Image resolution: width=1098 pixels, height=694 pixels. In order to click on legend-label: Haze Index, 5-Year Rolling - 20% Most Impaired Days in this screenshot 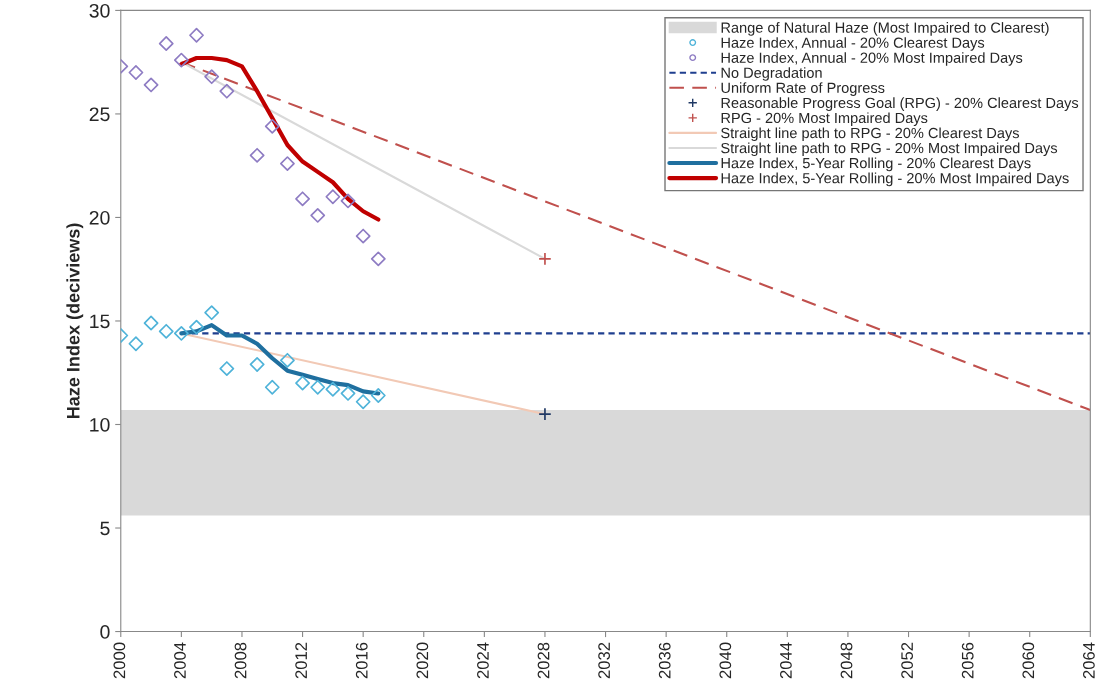, I will do `click(895, 179)`.